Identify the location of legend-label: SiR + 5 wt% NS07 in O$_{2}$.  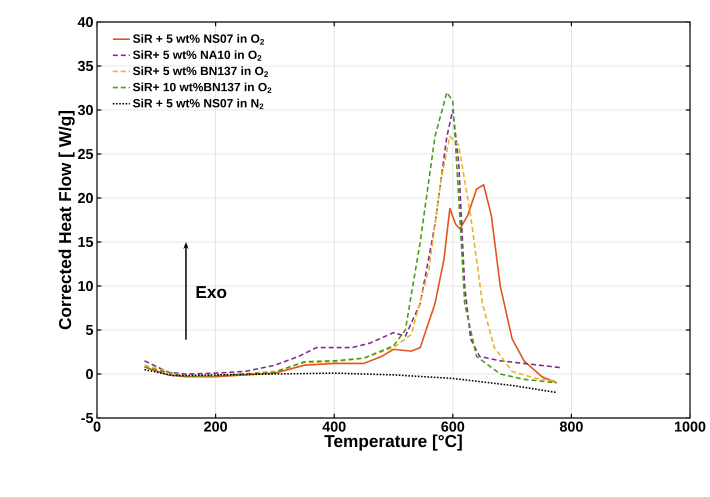
(198, 39).